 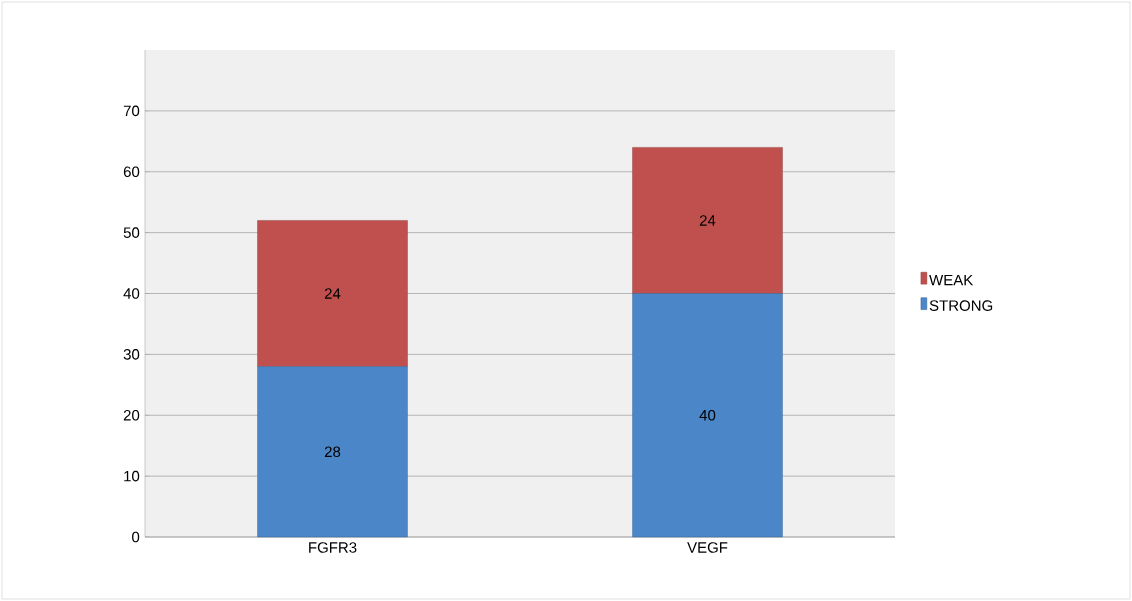 I want to click on y-tick-label: 60, so click(x=131, y=172).